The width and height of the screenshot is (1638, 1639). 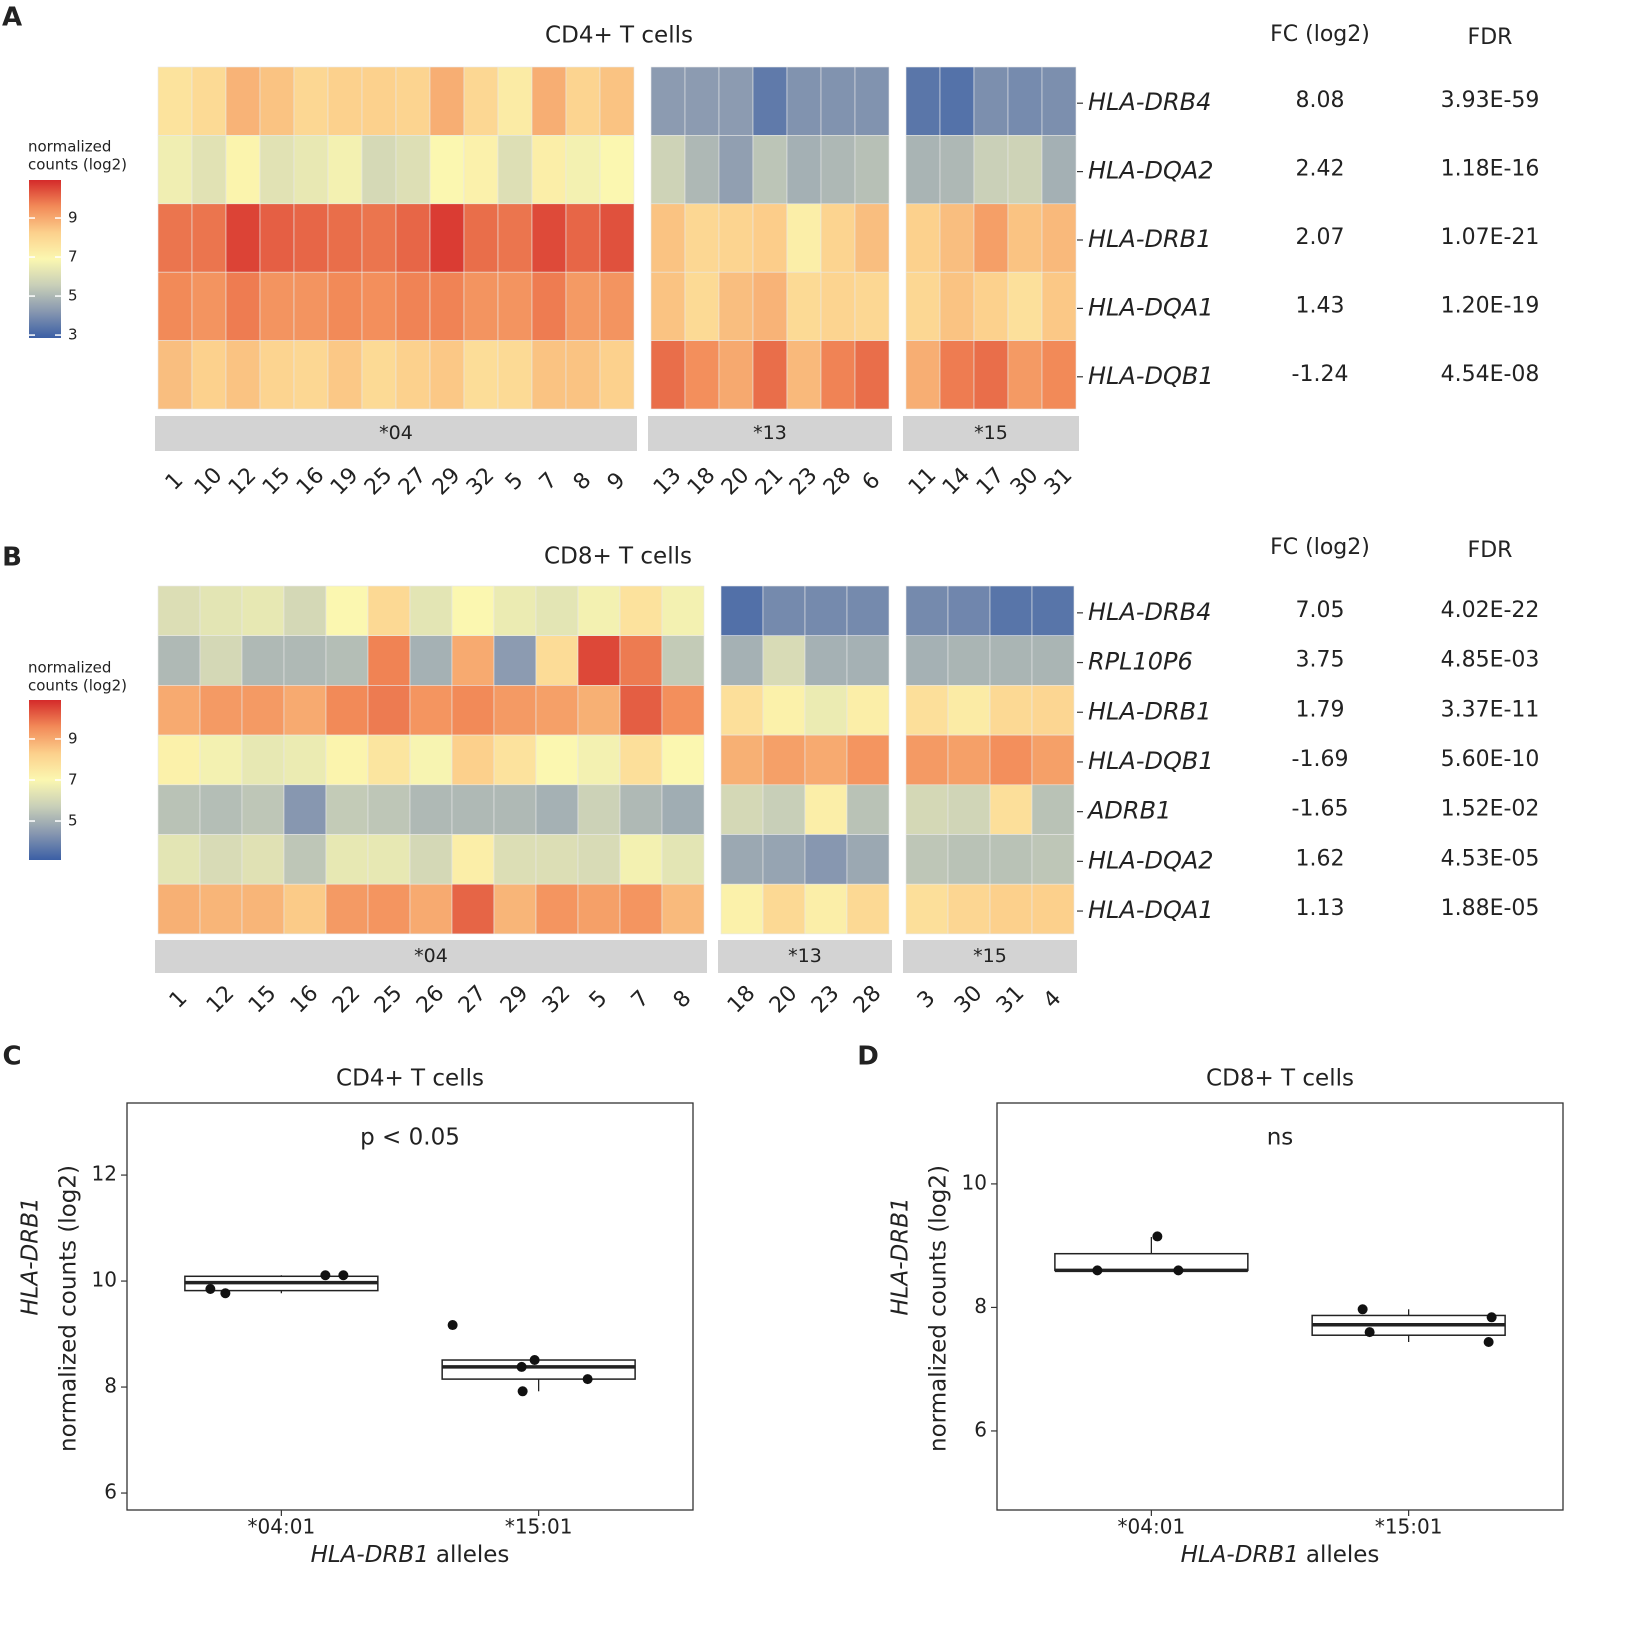 What do you see at coordinates (683, 1000) in the screenshot?
I see `column-label: 8` at bounding box center [683, 1000].